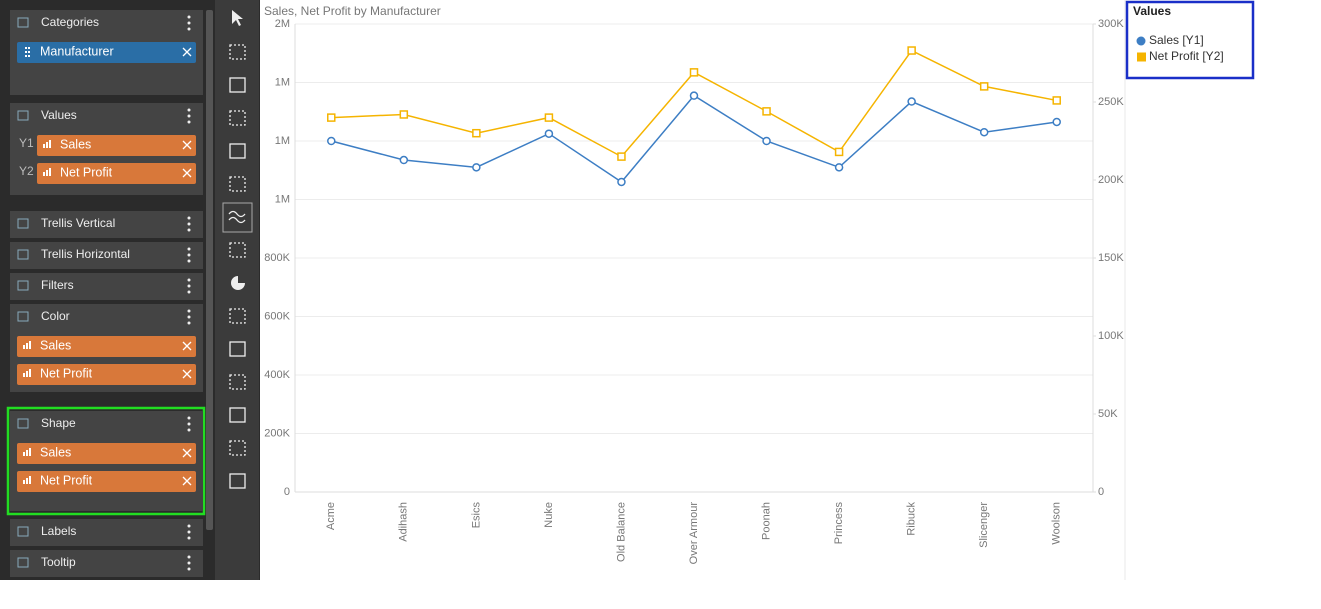 The width and height of the screenshot is (1321, 609). What do you see at coordinates (1111, 102) in the screenshot?
I see `tick-label: 250K` at bounding box center [1111, 102].